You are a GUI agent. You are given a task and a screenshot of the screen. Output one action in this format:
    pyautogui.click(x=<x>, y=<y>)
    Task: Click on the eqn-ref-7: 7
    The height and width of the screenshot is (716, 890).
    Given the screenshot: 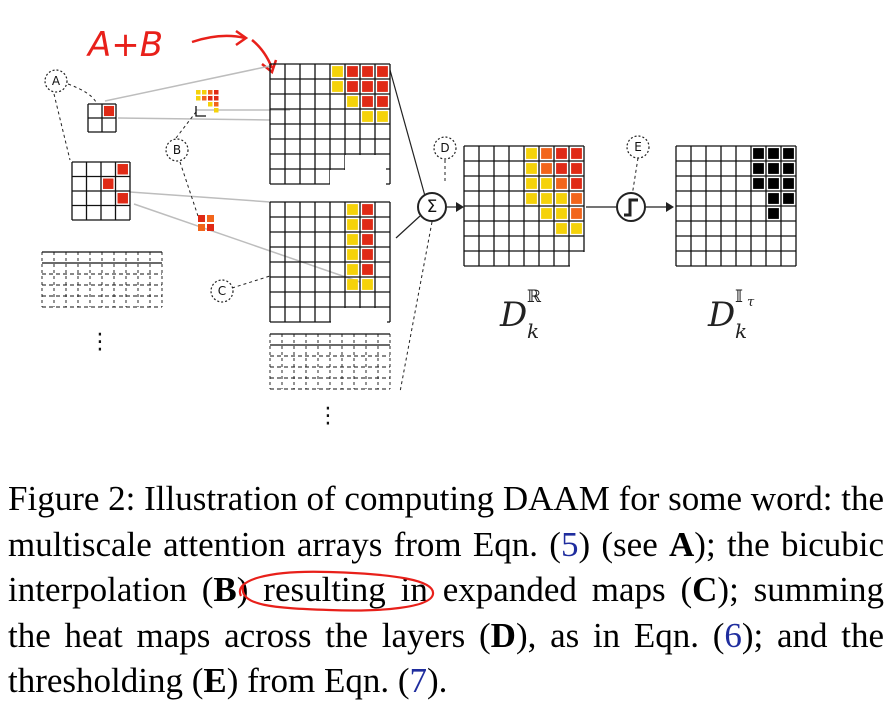 What is the action you would take?
    pyautogui.click(x=418, y=680)
    